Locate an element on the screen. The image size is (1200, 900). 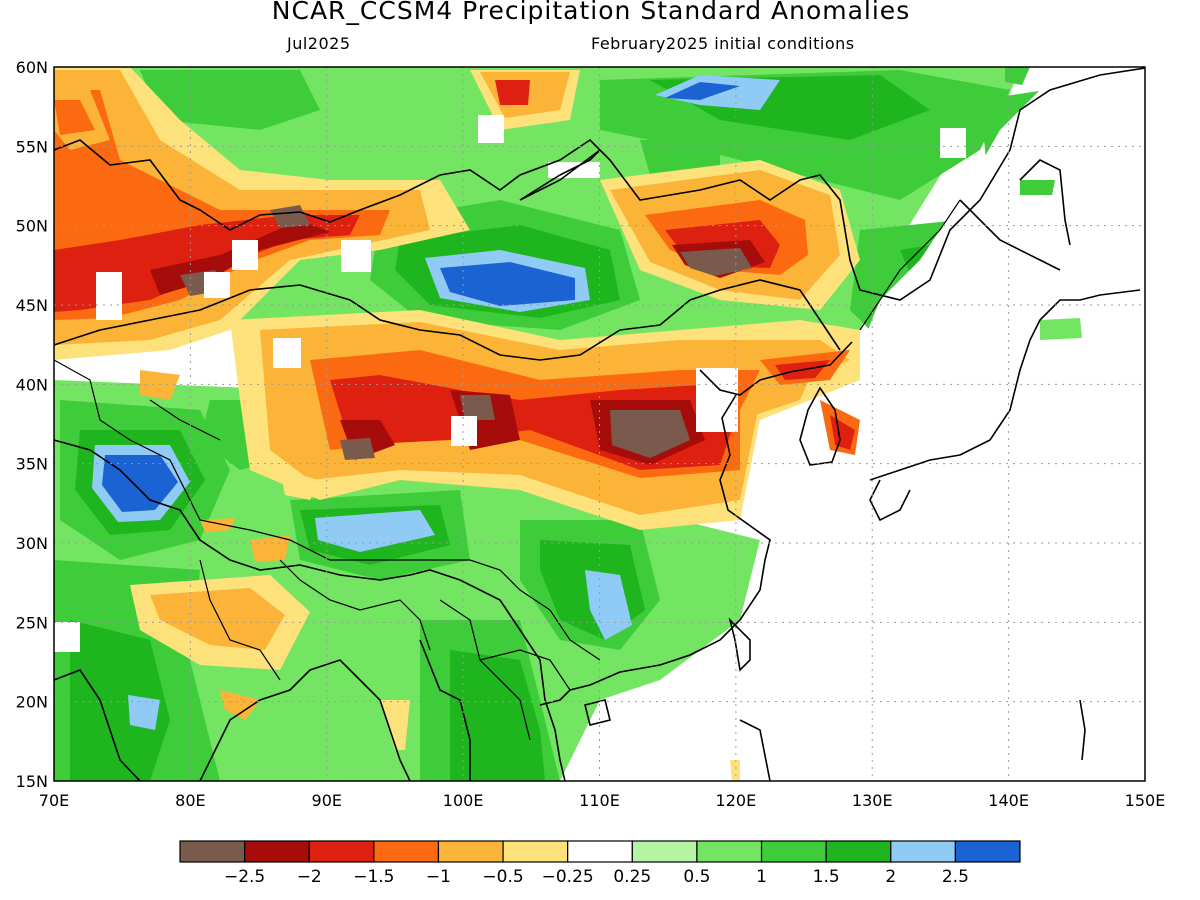
color-bar: −2.5 −2 −1.5 −1 −0.5 −0.25 0.25 0.5 1 1.5 2 2.5 is located at coordinates (600, 863).